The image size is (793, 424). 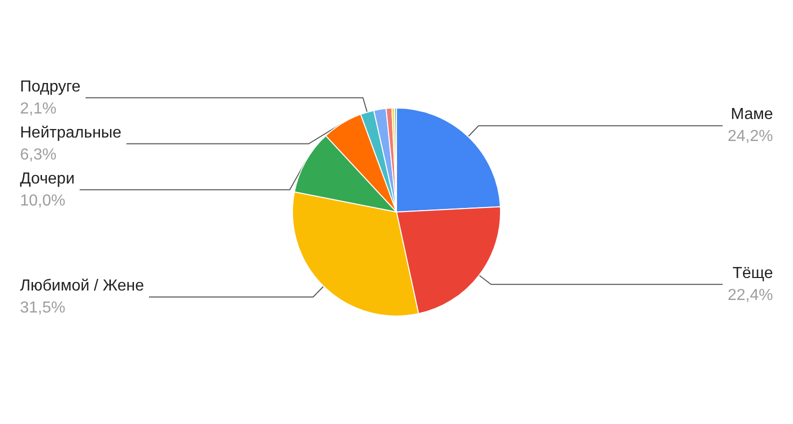 I want to click on data-label: 10,0%, so click(x=43, y=201).